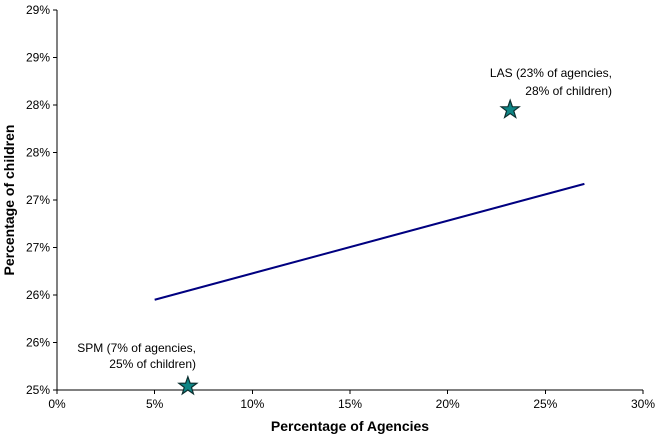  What do you see at coordinates (551, 73) in the screenshot?
I see `annotation-LAS-line-1: LAS (23% of agencies,` at bounding box center [551, 73].